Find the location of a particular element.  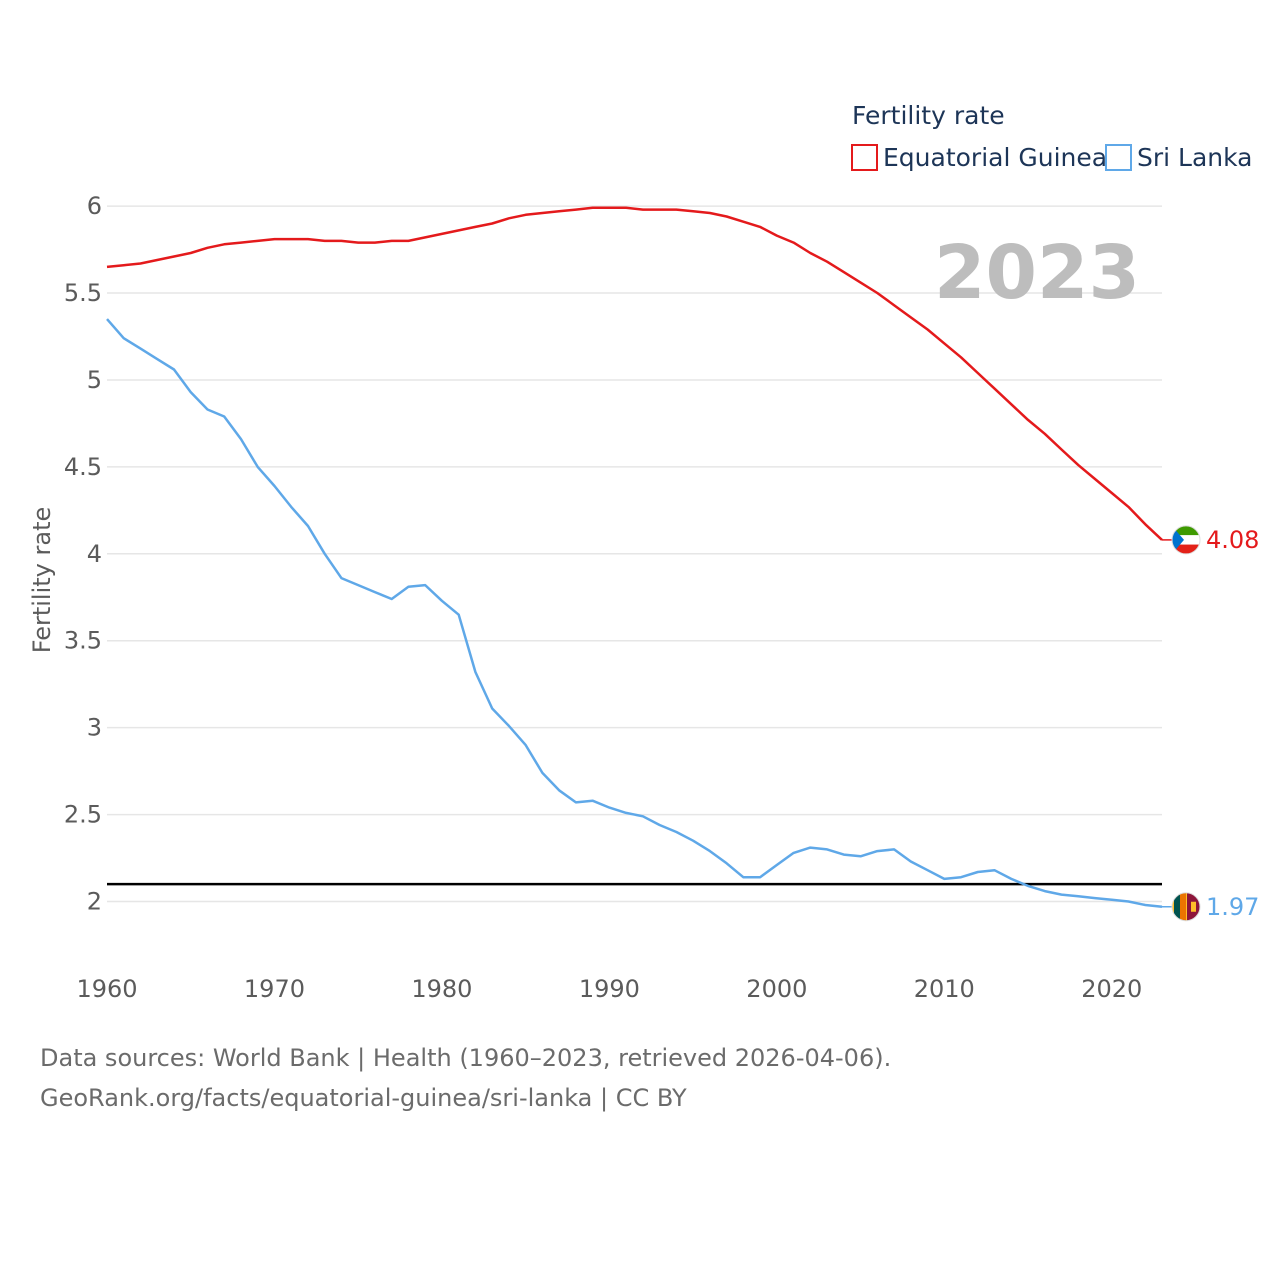

y-tick-label: 5.5 is located at coordinates (83, 293).